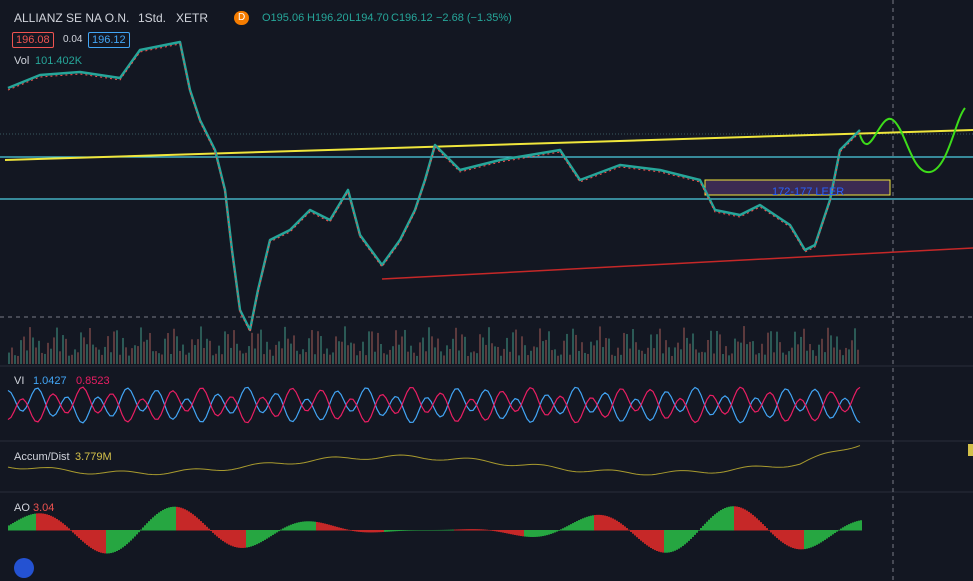  What do you see at coordinates (434, 460) in the screenshot?
I see `accum-line` at bounding box center [434, 460].